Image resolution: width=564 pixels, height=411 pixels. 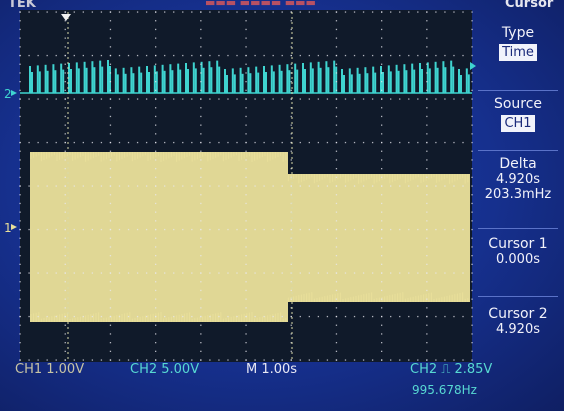 What do you see at coordinates (518, 329) in the screenshot?
I see `menu-cursor2-value: 4.920s` at bounding box center [518, 329].